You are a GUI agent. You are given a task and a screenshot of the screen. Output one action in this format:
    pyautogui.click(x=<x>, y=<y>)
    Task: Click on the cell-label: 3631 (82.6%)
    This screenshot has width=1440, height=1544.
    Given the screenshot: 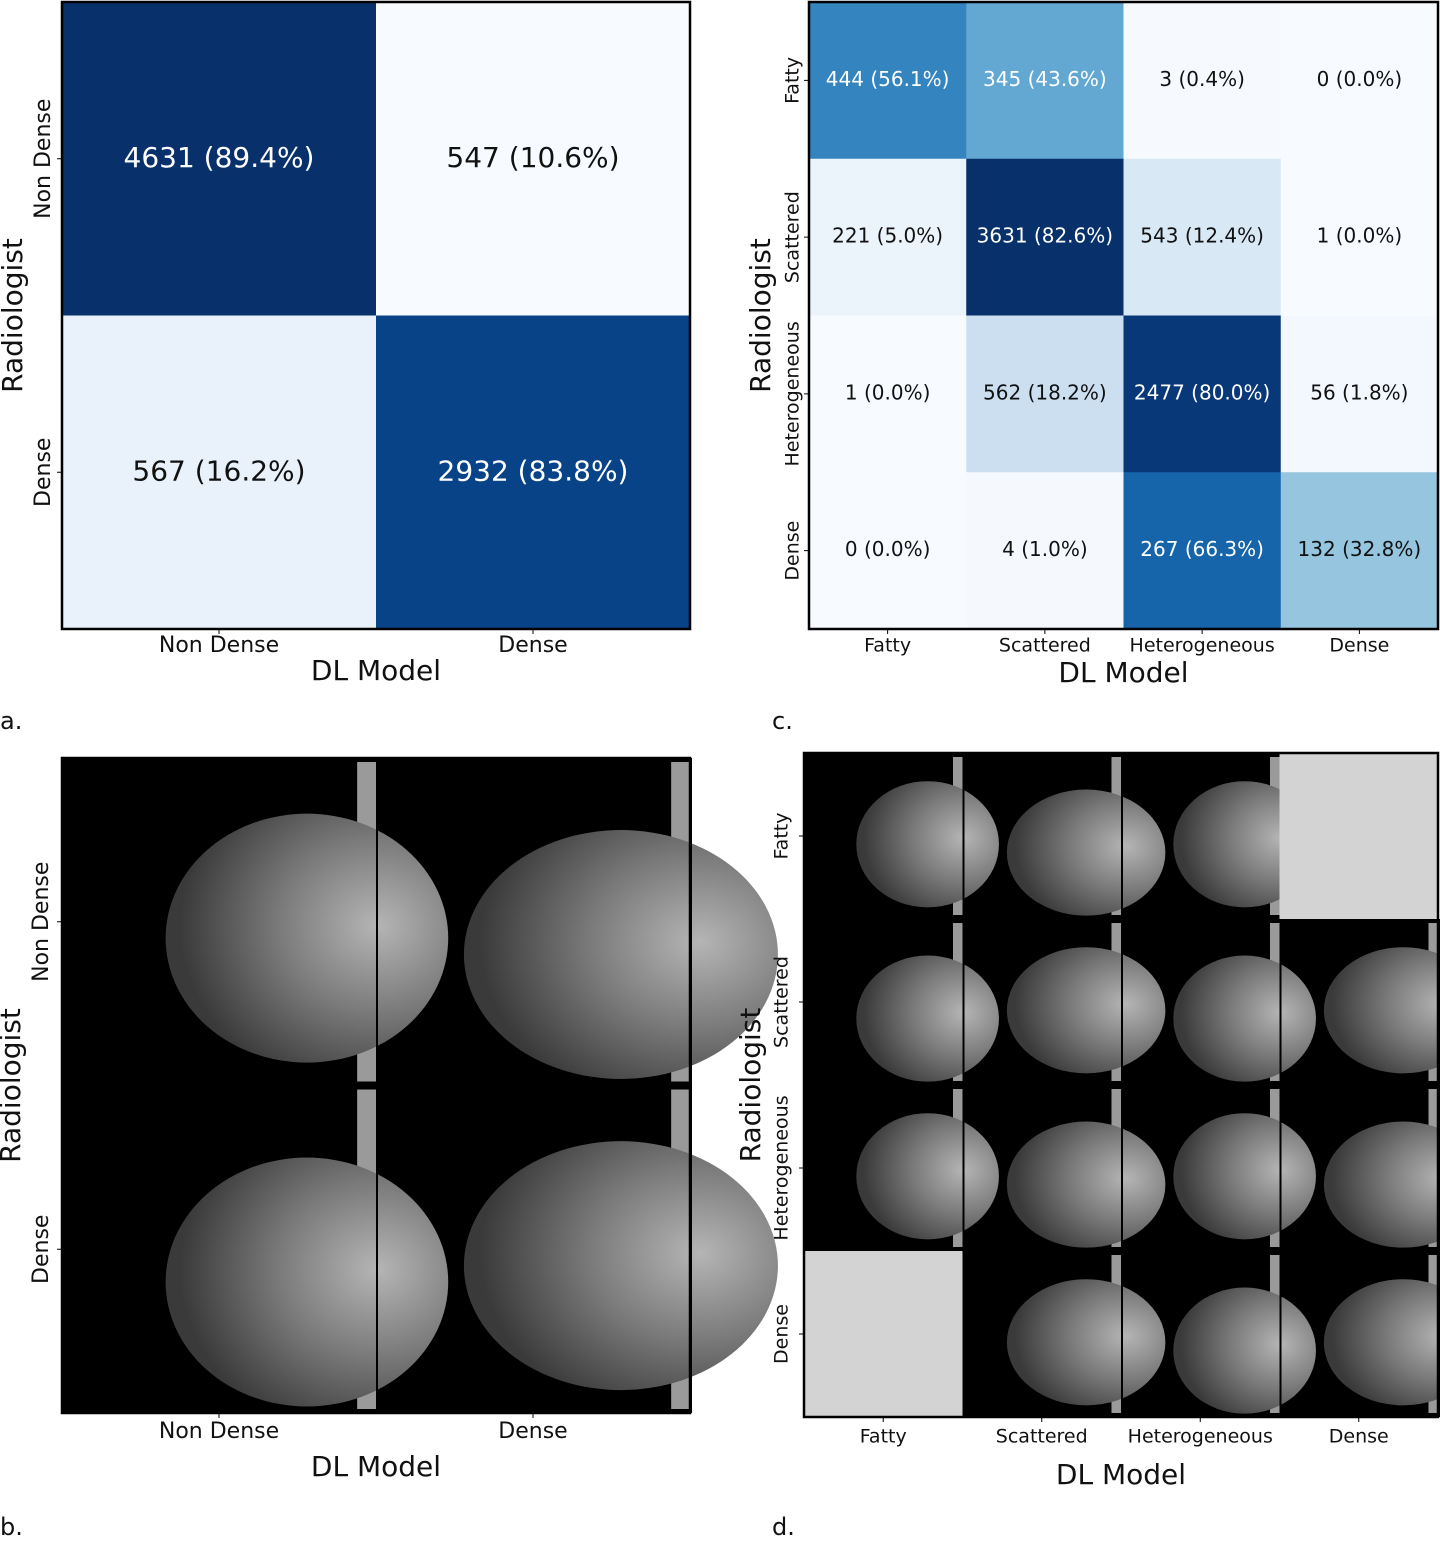 What is the action you would take?
    pyautogui.click(x=1045, y=236)
    